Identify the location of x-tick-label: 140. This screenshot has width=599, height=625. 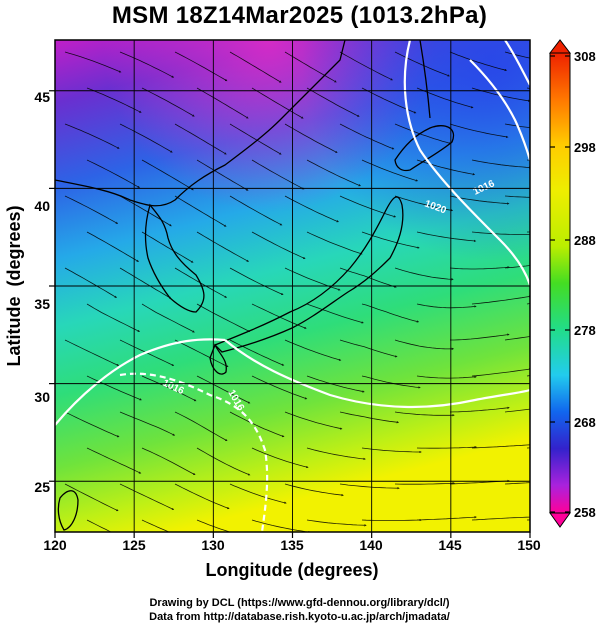
(371, 545).